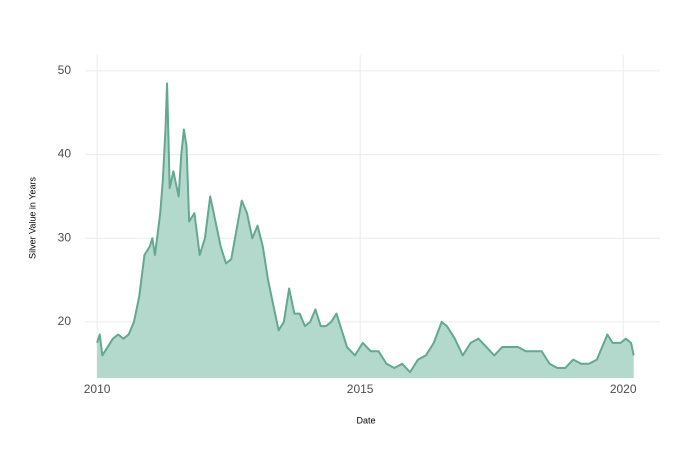 The width and height of the screenshot is (700, 455). Describe the element at coordinates (623, 389) in the screenshot. I see `x-tick-label: 2020` at that location.